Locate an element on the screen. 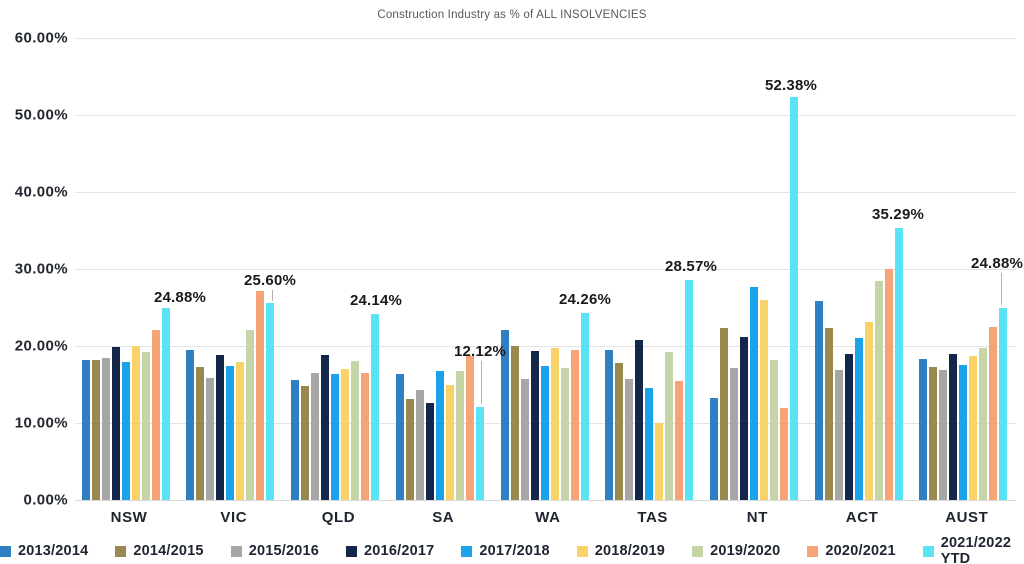  x-axis-label-vic: VIC is located at coordinates (234, 517).